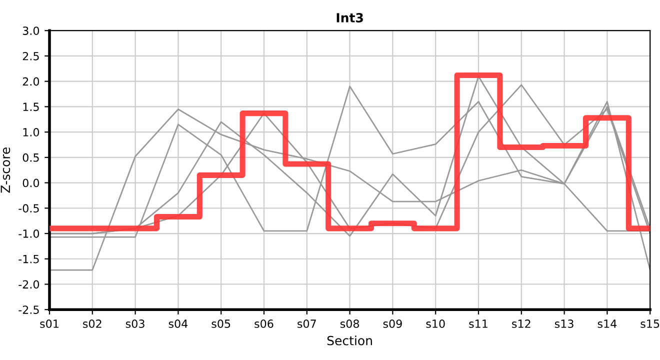 This screenshot has height=360, width=660. Describe the element at coordinates (31, 107) in the screenshot. I see `y-tick-label: 1.5` at that location.